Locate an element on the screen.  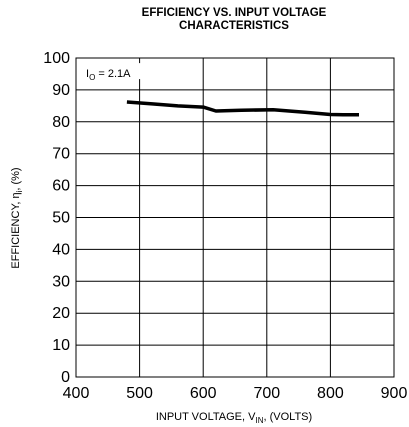
y-tick-label: 40 is located at coordinates (61, 249).